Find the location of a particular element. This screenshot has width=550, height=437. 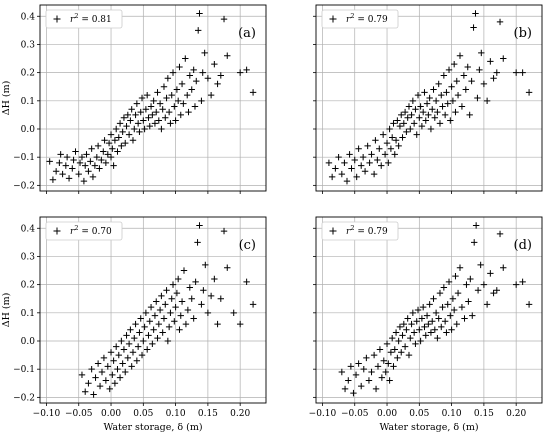

y-tick-label: −0.2 is located at coordinates (24, 398).